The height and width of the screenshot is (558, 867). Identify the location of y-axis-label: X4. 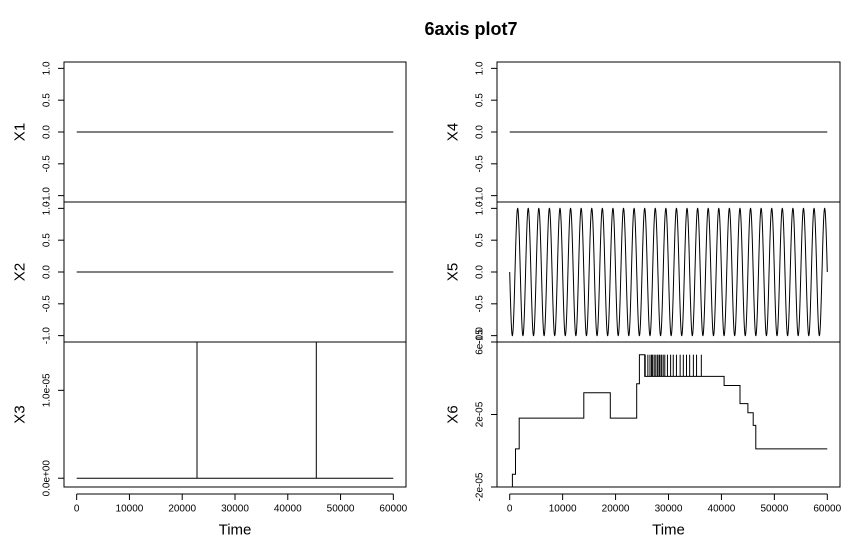
(453, 132).